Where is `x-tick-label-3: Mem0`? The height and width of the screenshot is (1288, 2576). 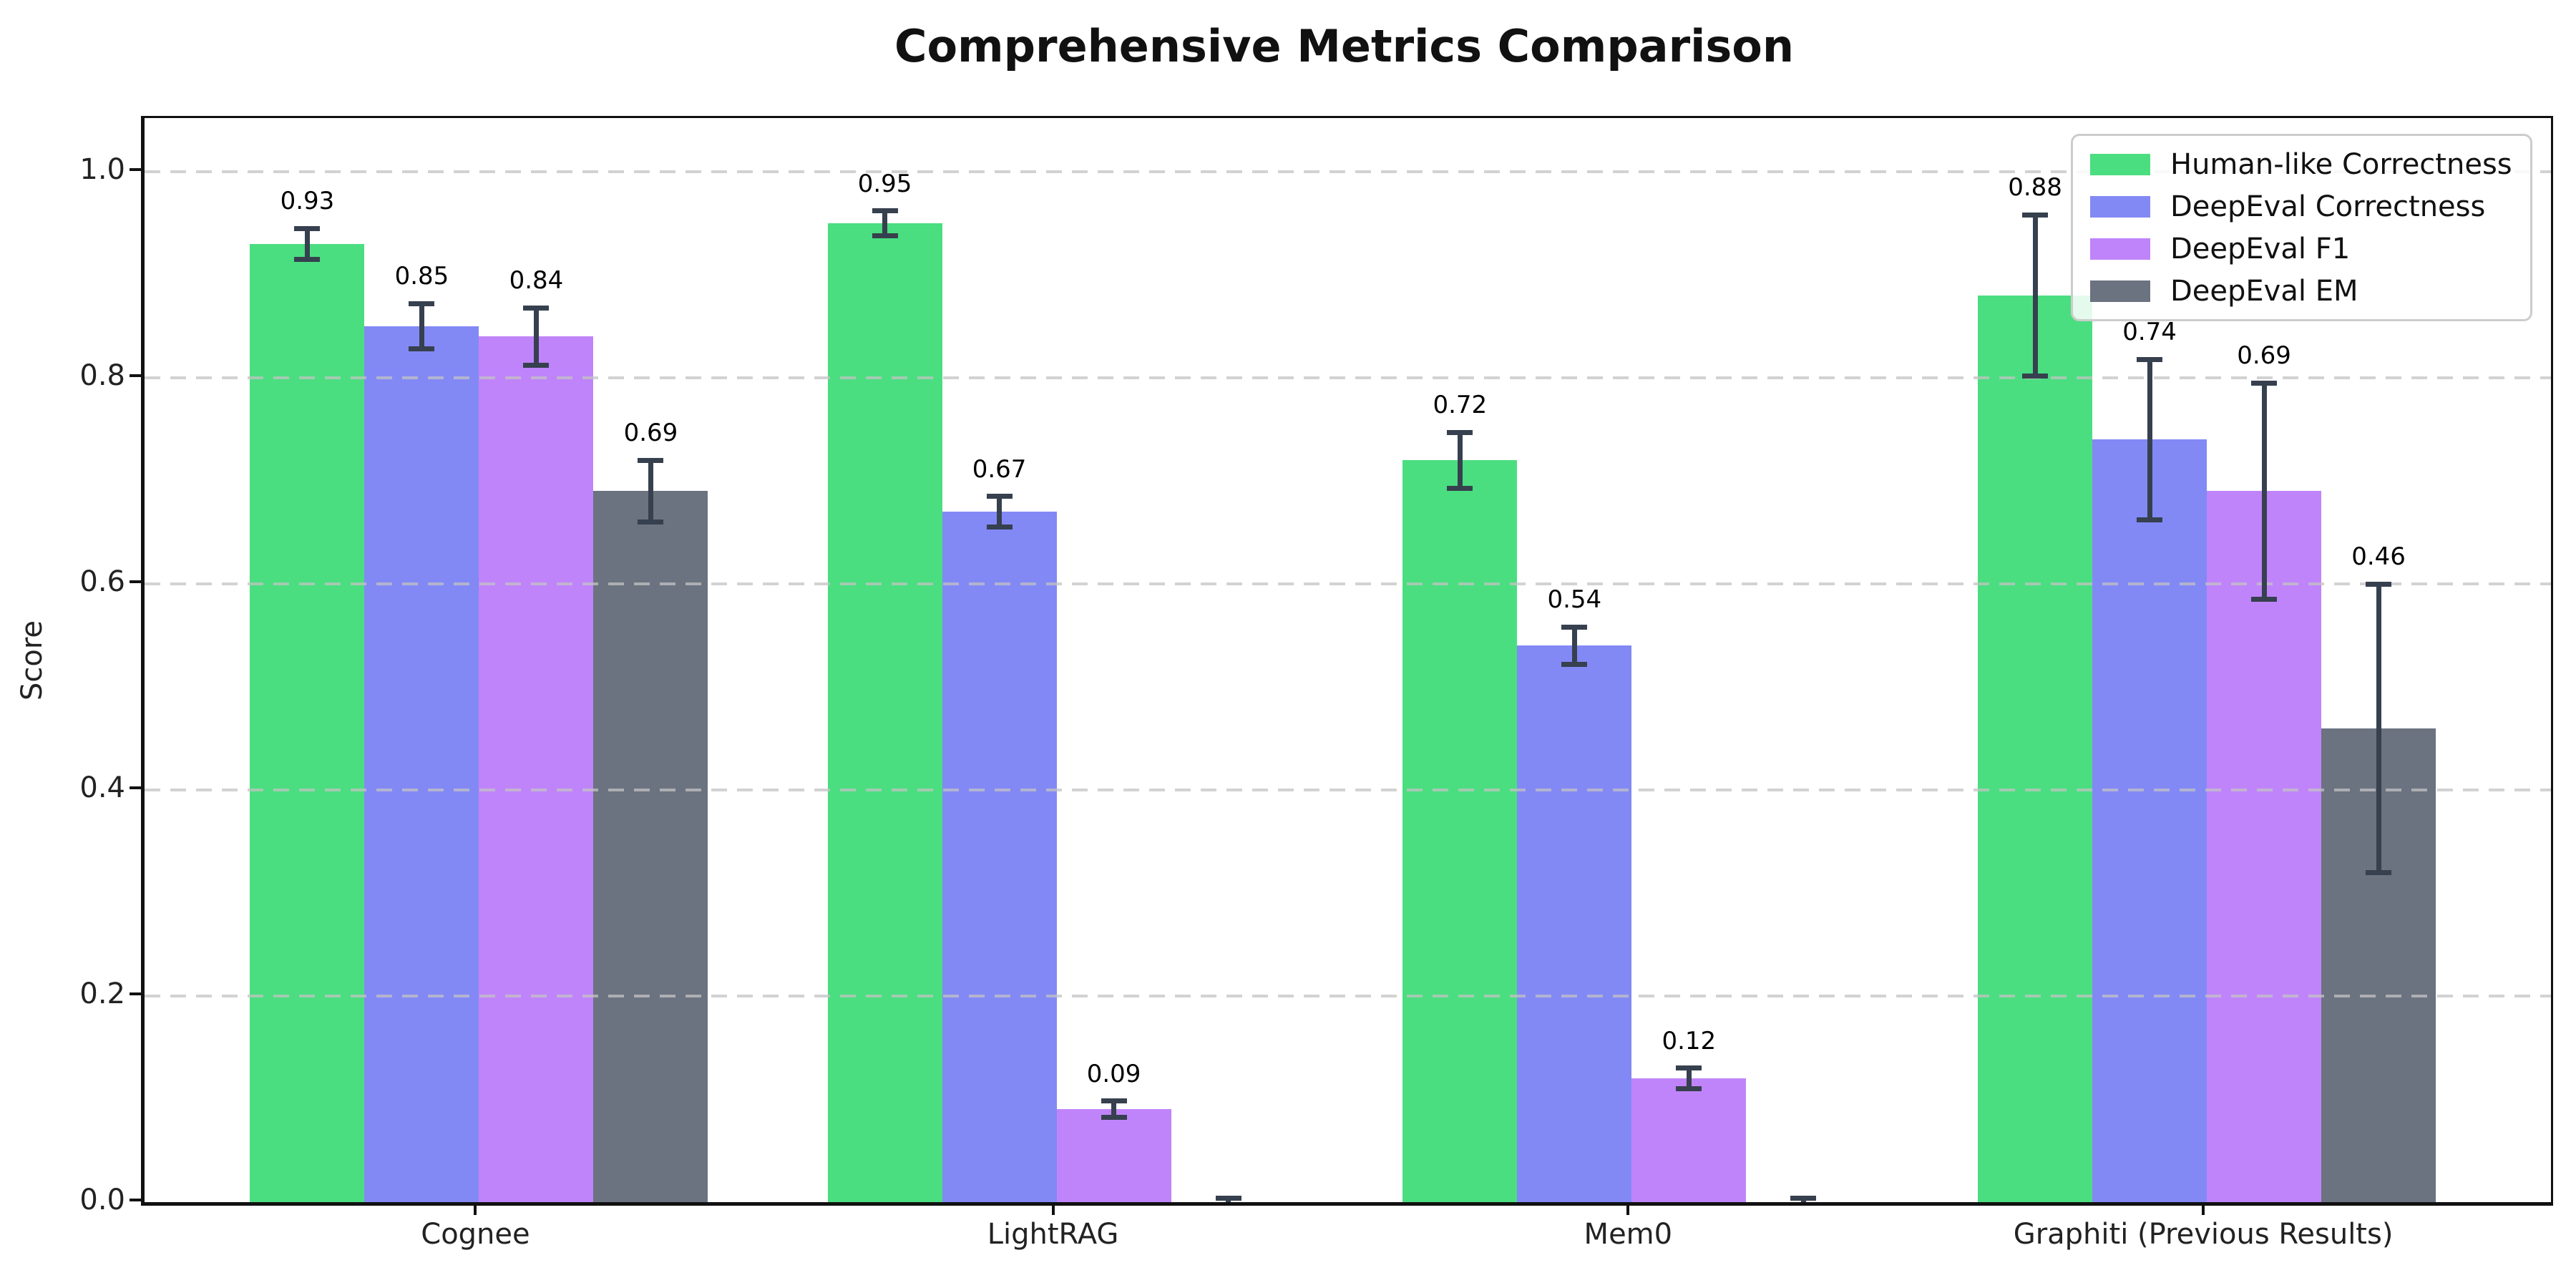 x-tick-label-3: Mem0 is located at coordinates (1628, 1234).